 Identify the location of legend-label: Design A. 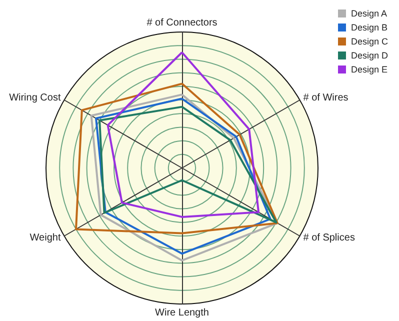
(369, 13).